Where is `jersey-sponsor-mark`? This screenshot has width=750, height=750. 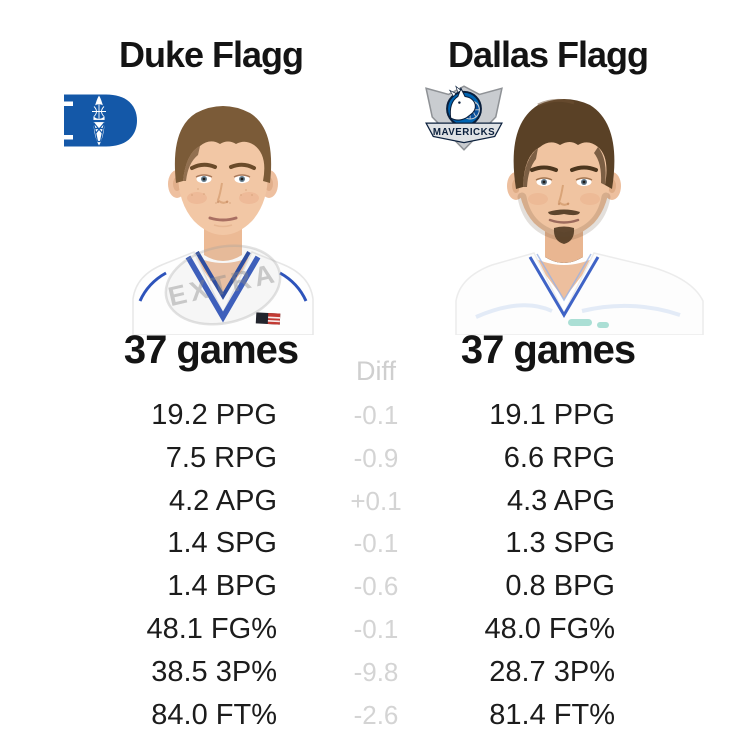 jersey-sponsor-mark is located at coordinates (588, 323).